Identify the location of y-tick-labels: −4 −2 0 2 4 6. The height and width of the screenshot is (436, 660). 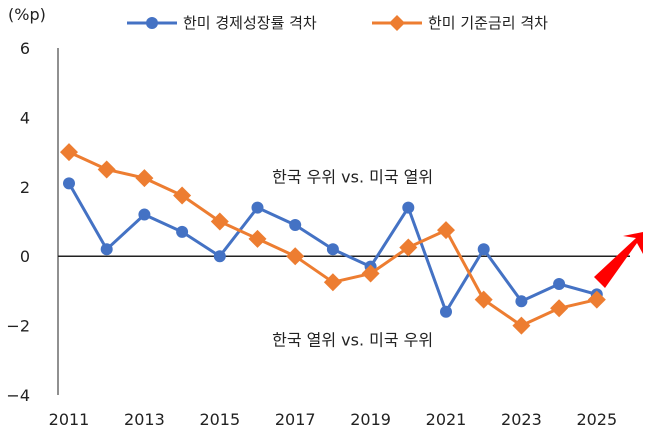
(18, 222).